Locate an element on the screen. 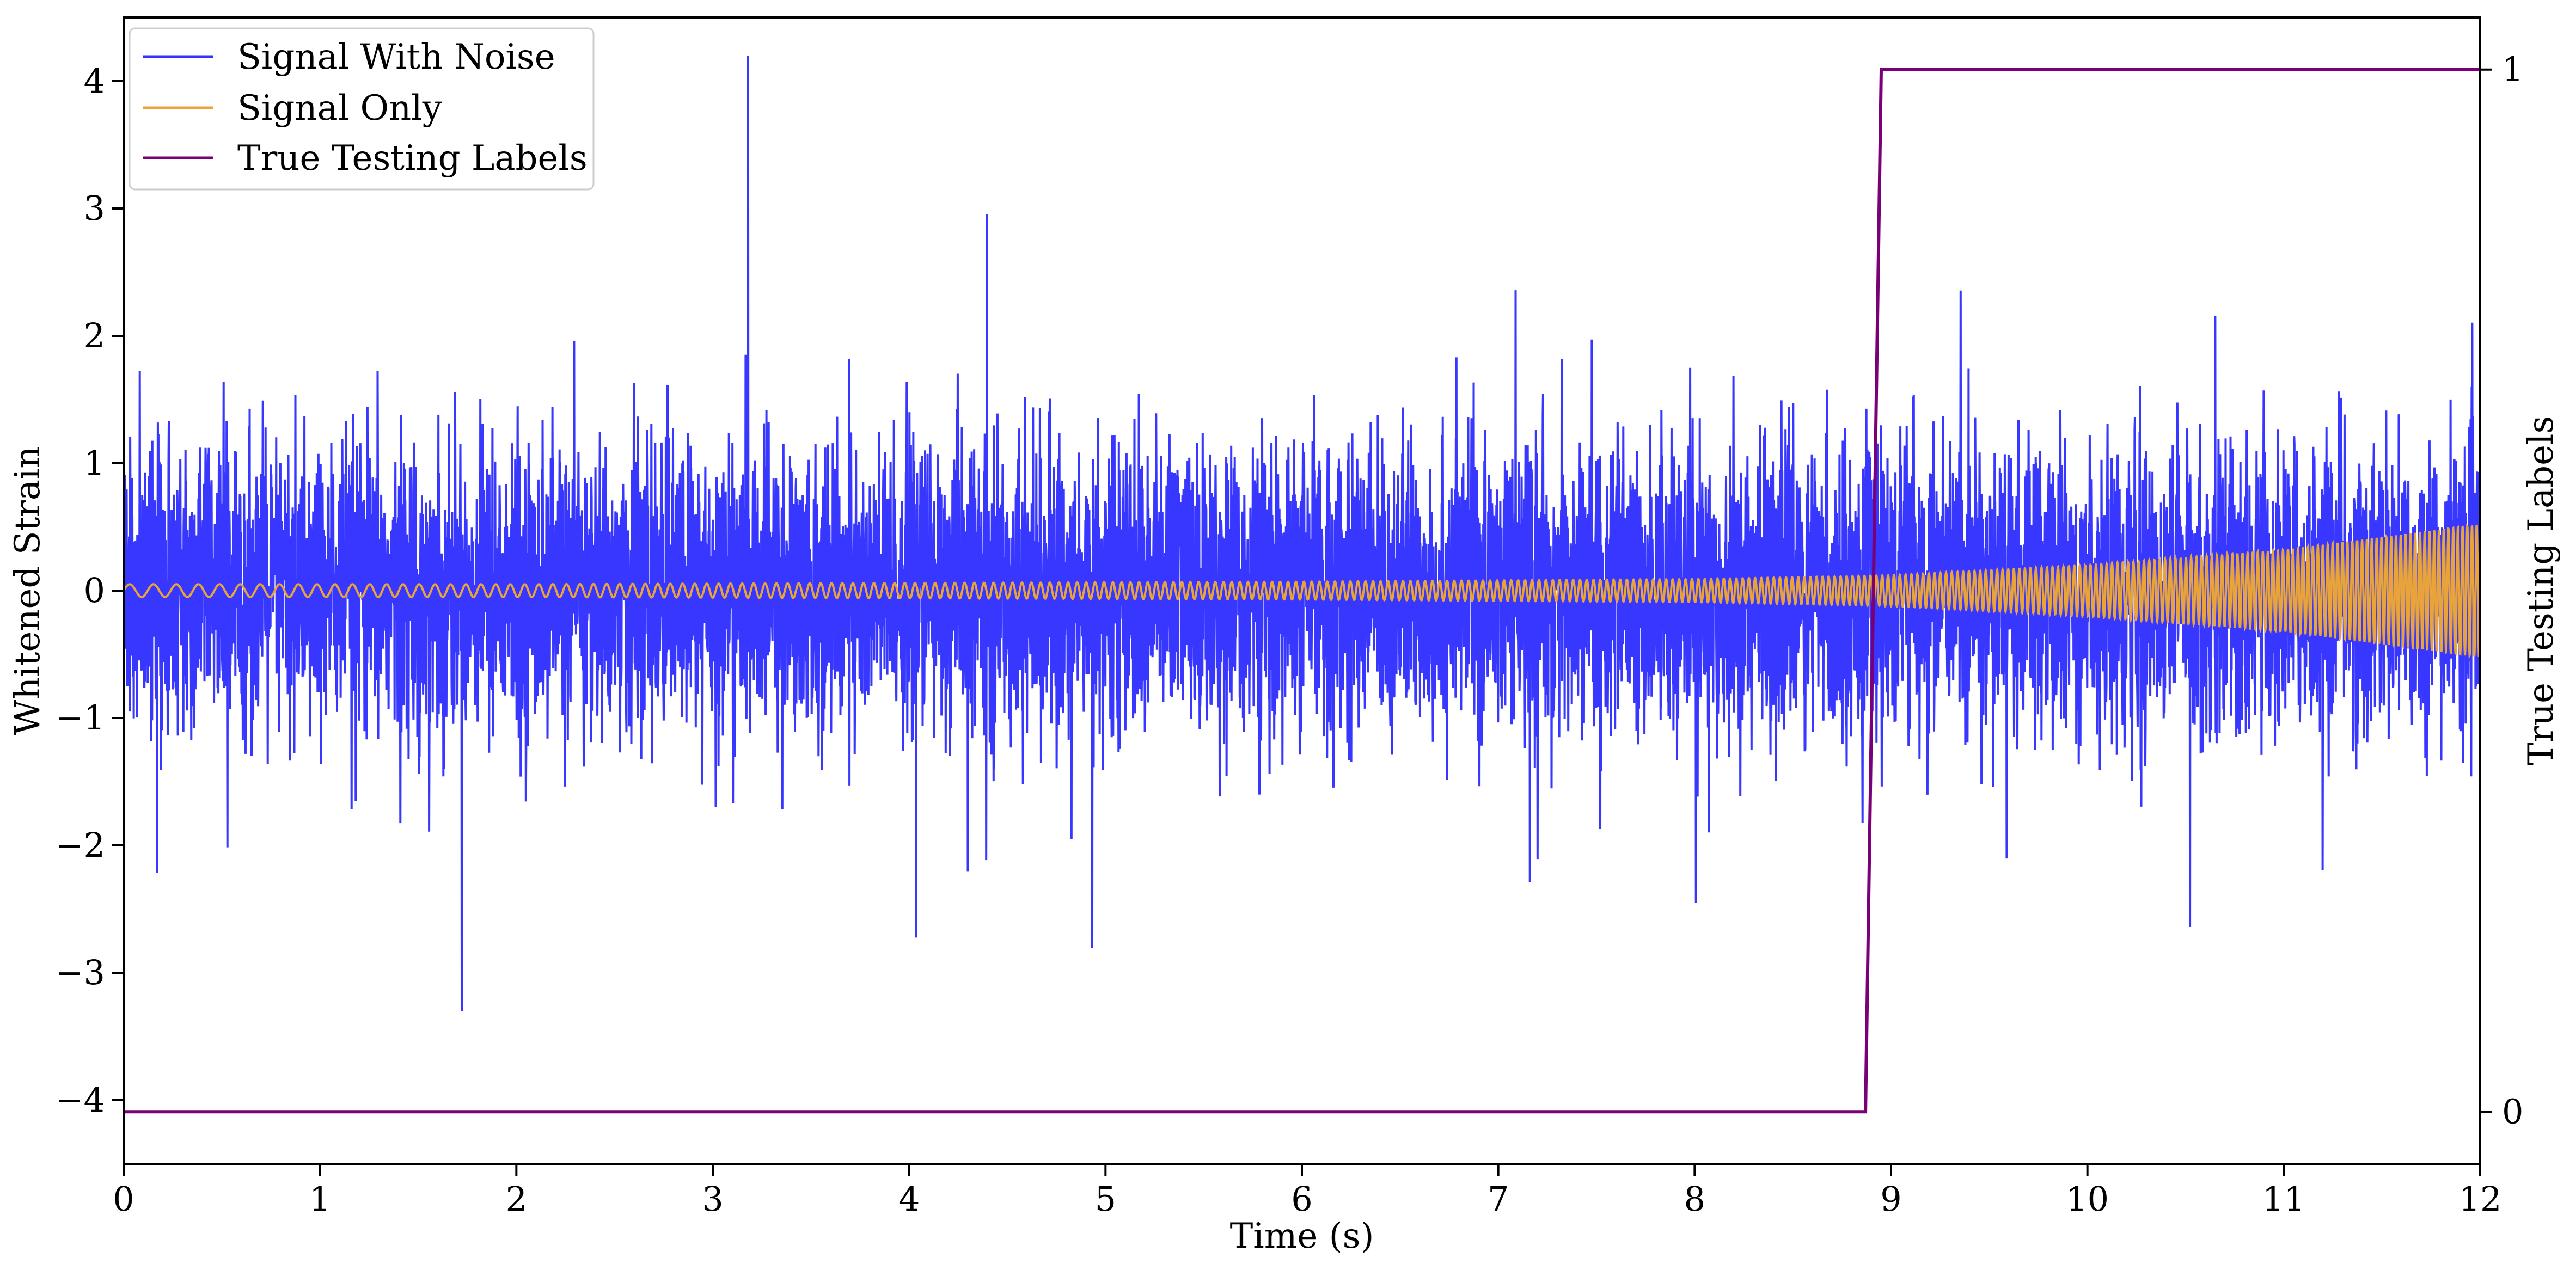  y-tick-label: −3 is located at coordinates (80, 972).